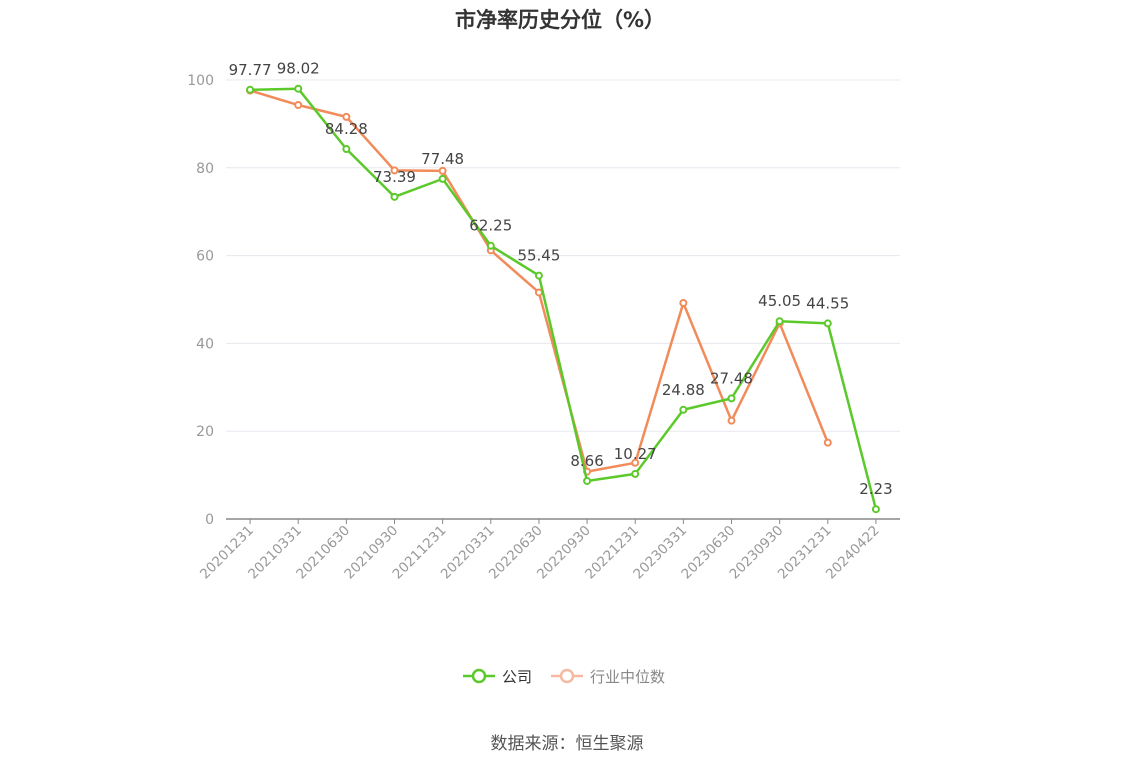 This screenshot has height=766, width=1134. Describe the element at coordinates (479, 676) in the screenshot. I see `legend-company-line-icon` at that location.